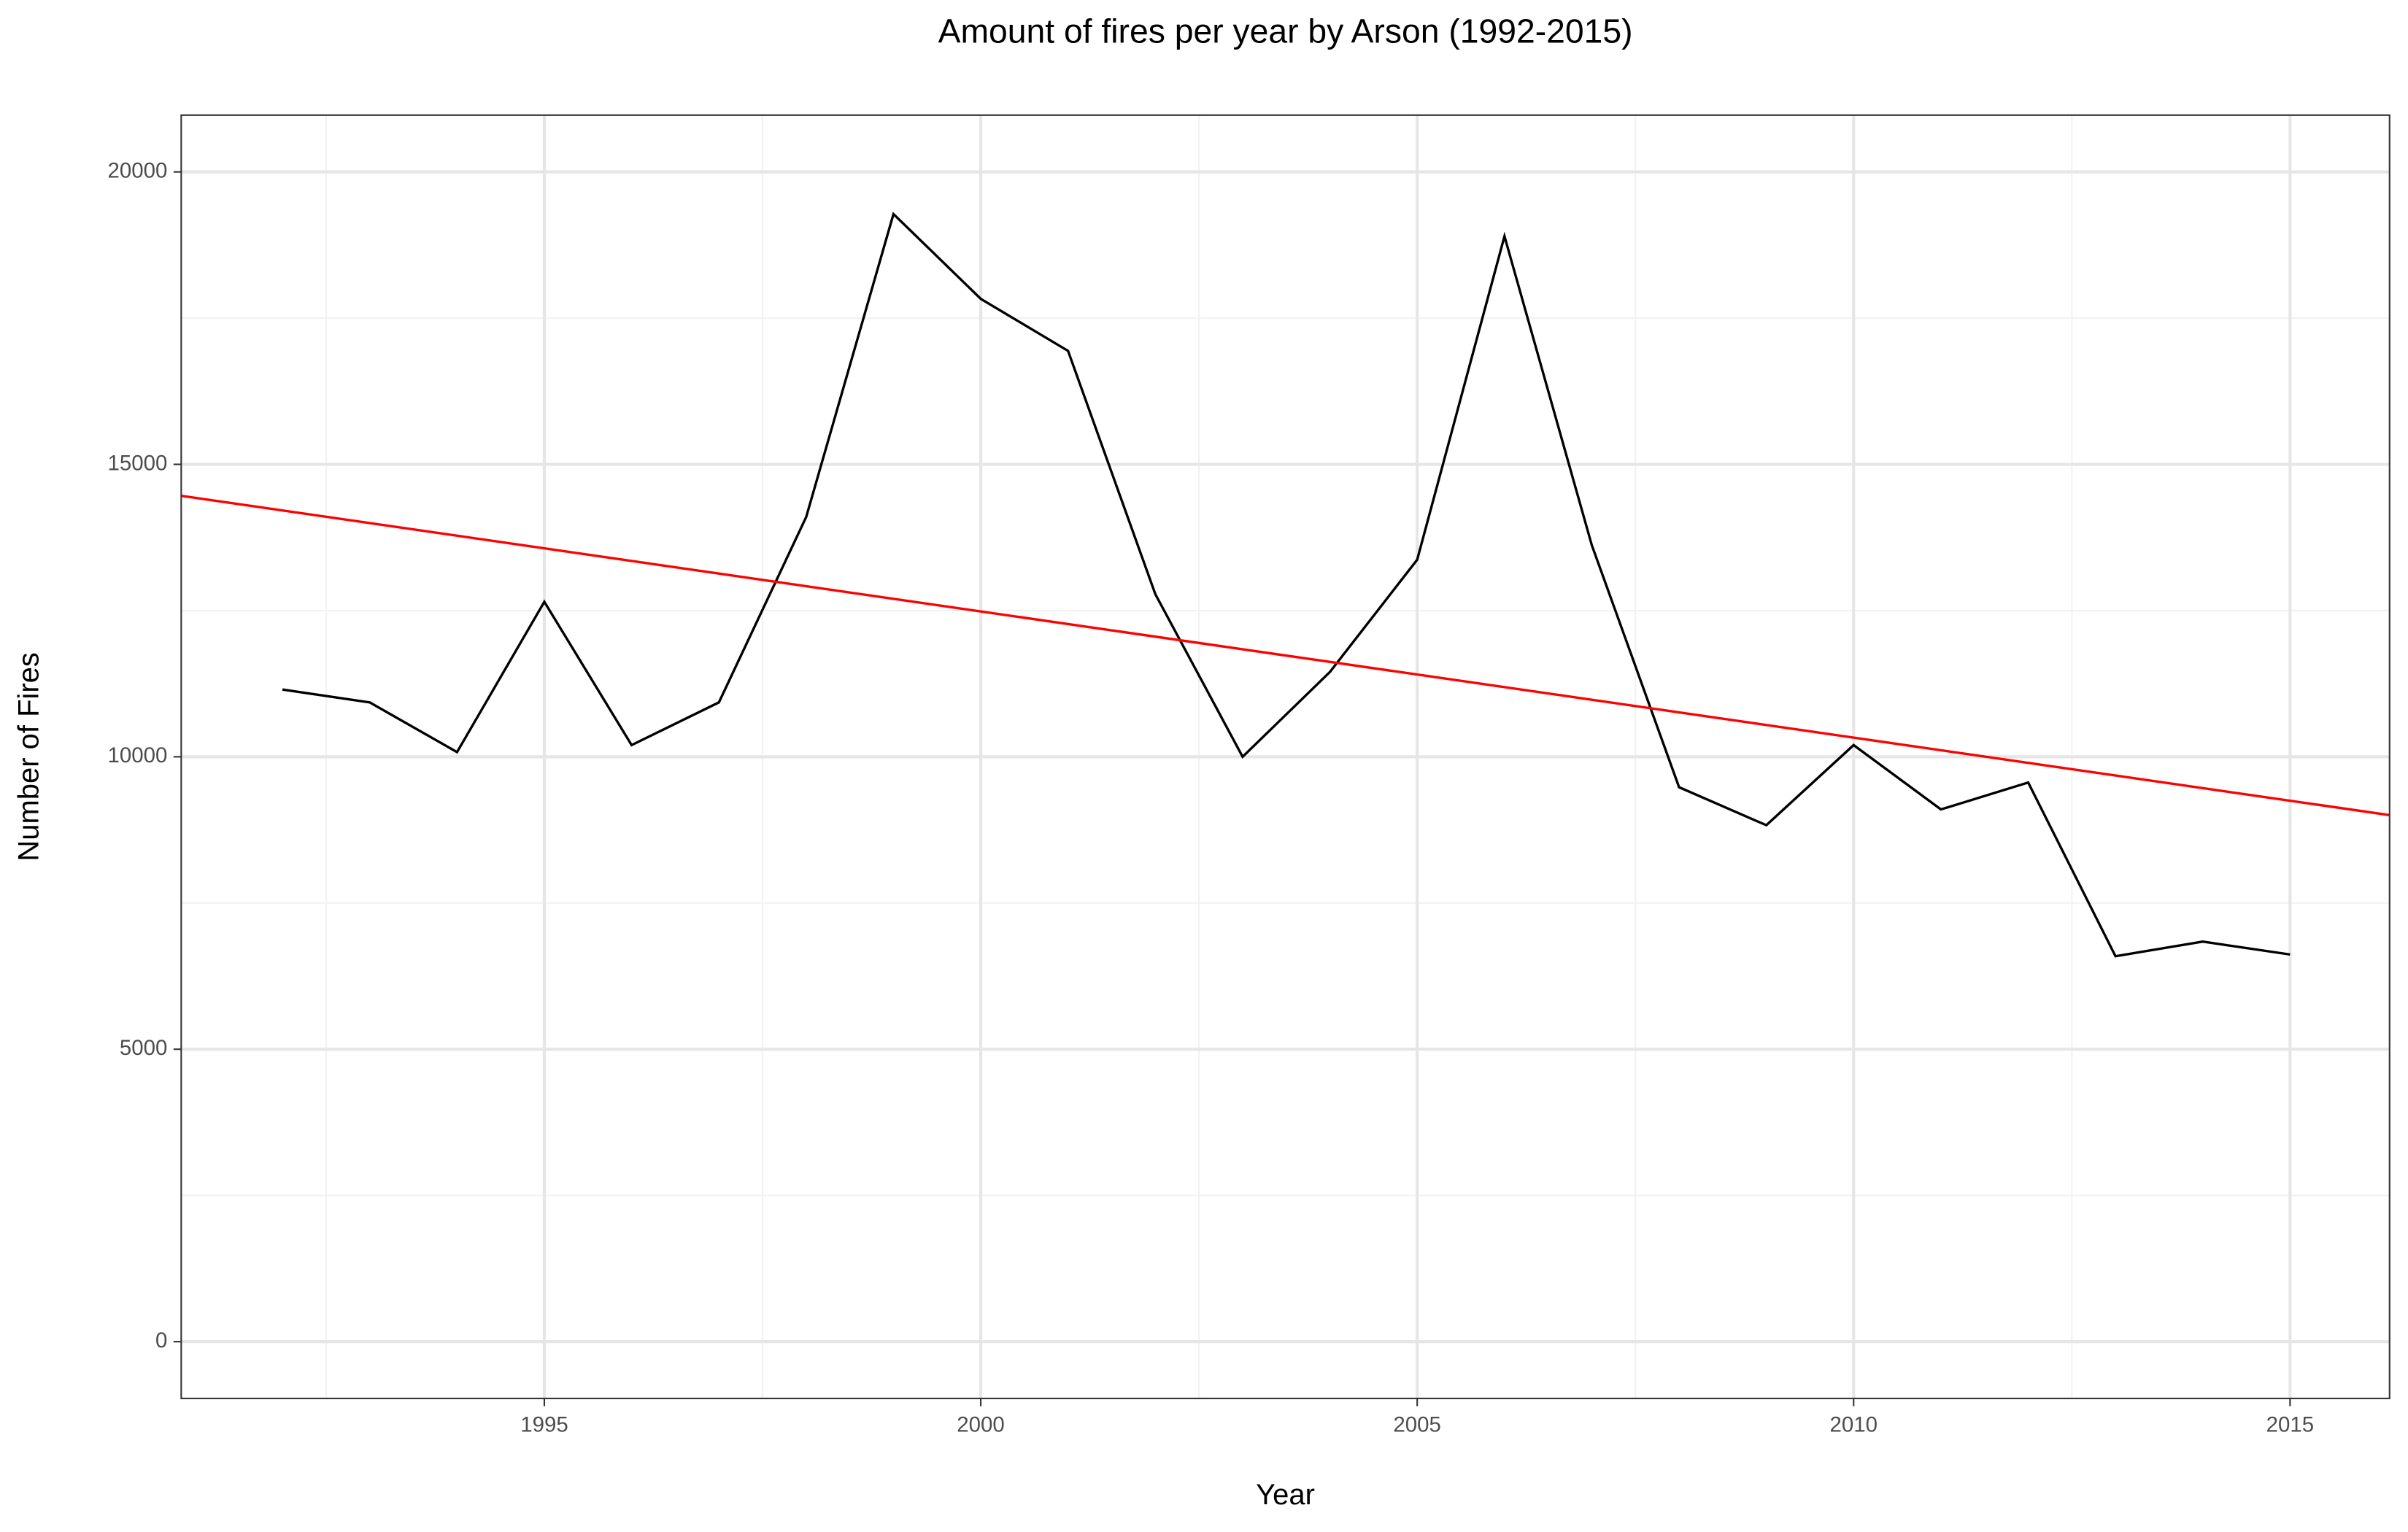  Describe the element at coordinates (137, 463) in the screenshot. I see `y-tick-label: 15000` at that location.